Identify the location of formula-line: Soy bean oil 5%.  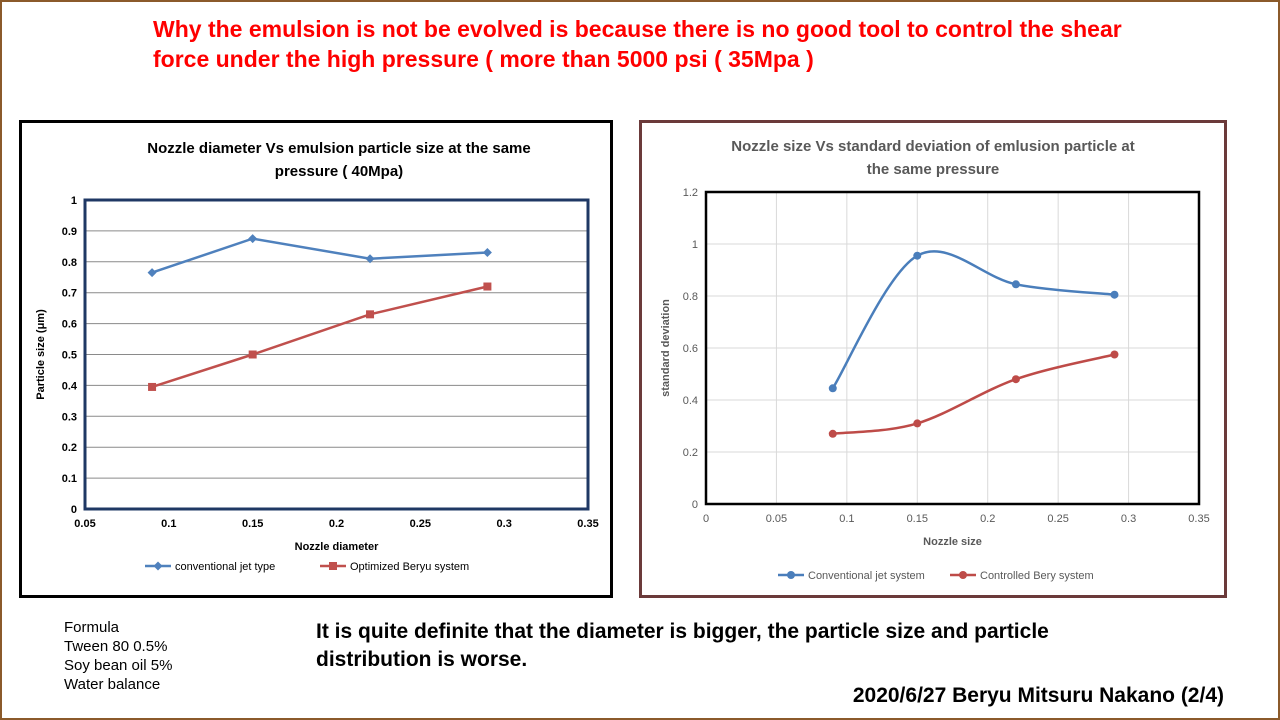
(118, 665).